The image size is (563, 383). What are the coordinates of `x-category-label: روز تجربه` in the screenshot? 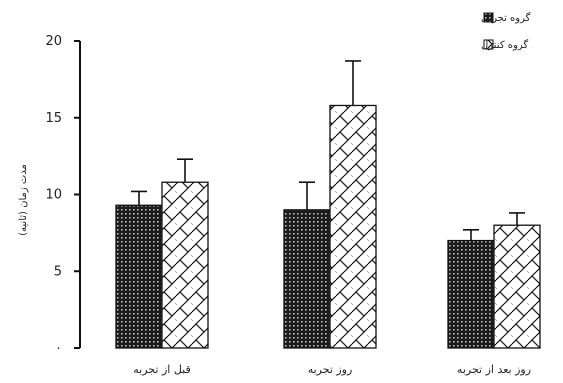 It's located at (330, 369).